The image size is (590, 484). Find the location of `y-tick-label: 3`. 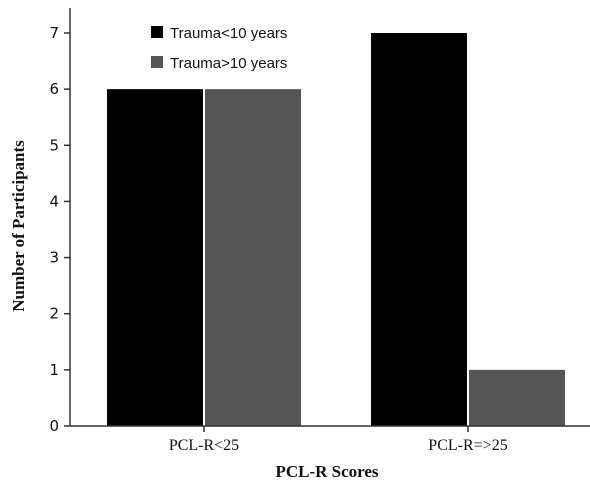

y-tick-label: 3 is located at coordinates (54, 258).